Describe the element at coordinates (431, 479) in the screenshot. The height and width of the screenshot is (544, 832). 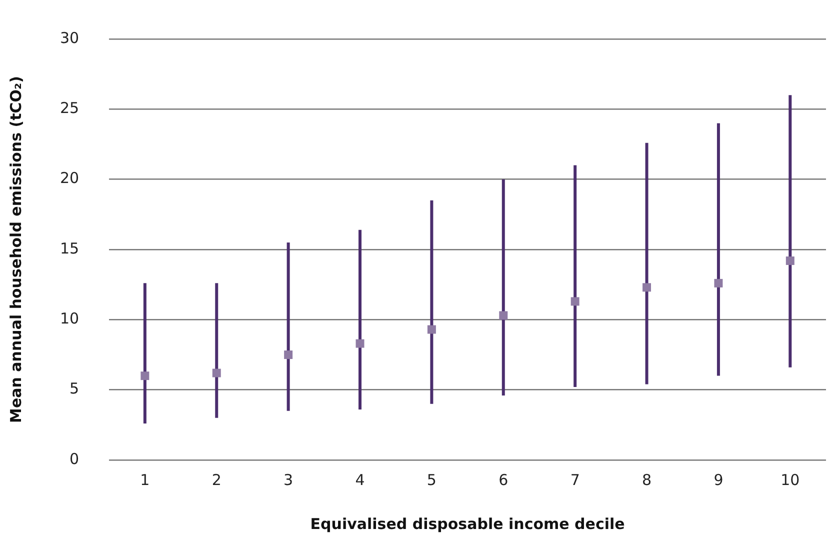
I see `x-tick-label: 5` at that location.